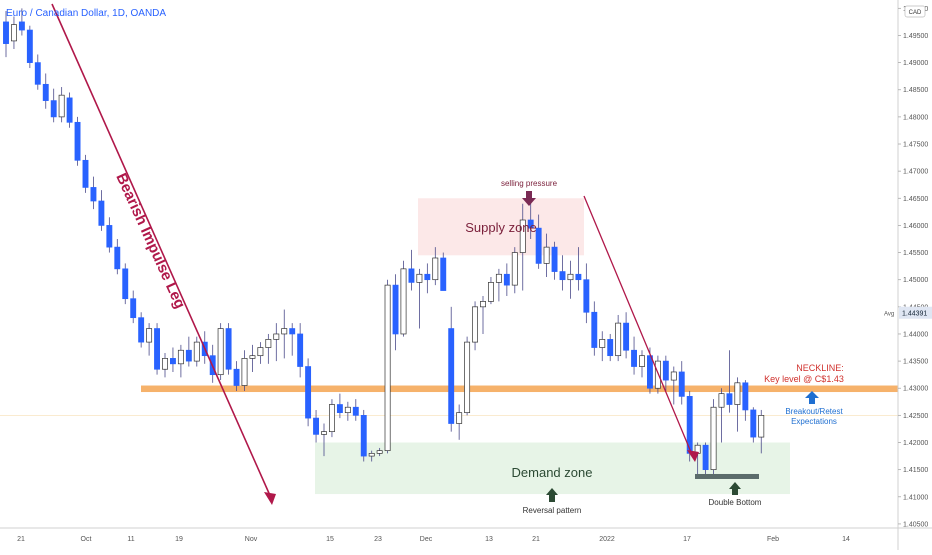 This screenshot has height=555, width=932. I want to click on x-tick-label: Feb, so click(773, 539).